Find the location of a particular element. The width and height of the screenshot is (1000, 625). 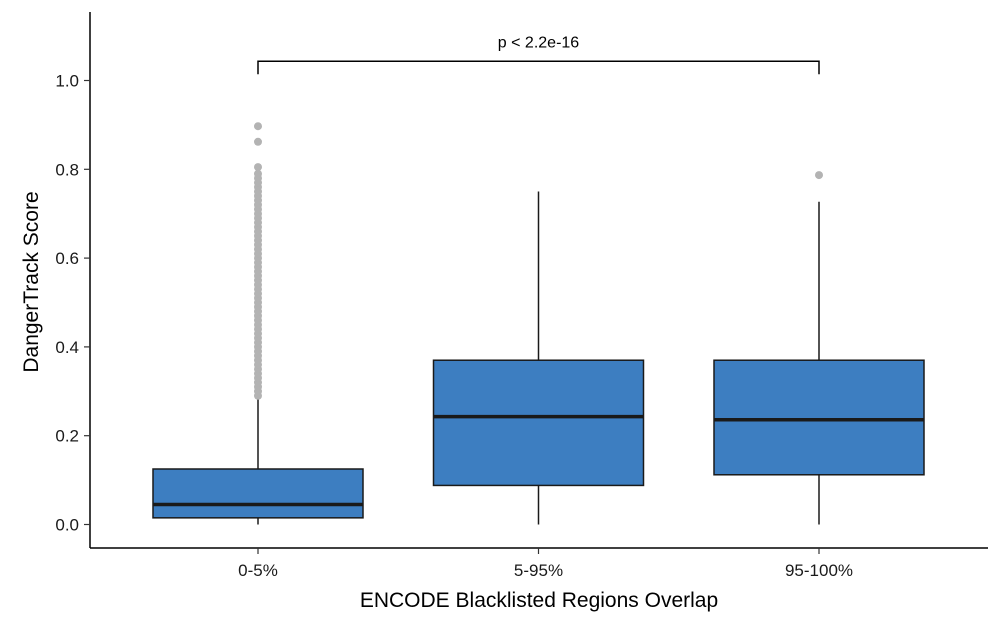

y-tick-label: 0.8 is located at coordinates (67, 169).